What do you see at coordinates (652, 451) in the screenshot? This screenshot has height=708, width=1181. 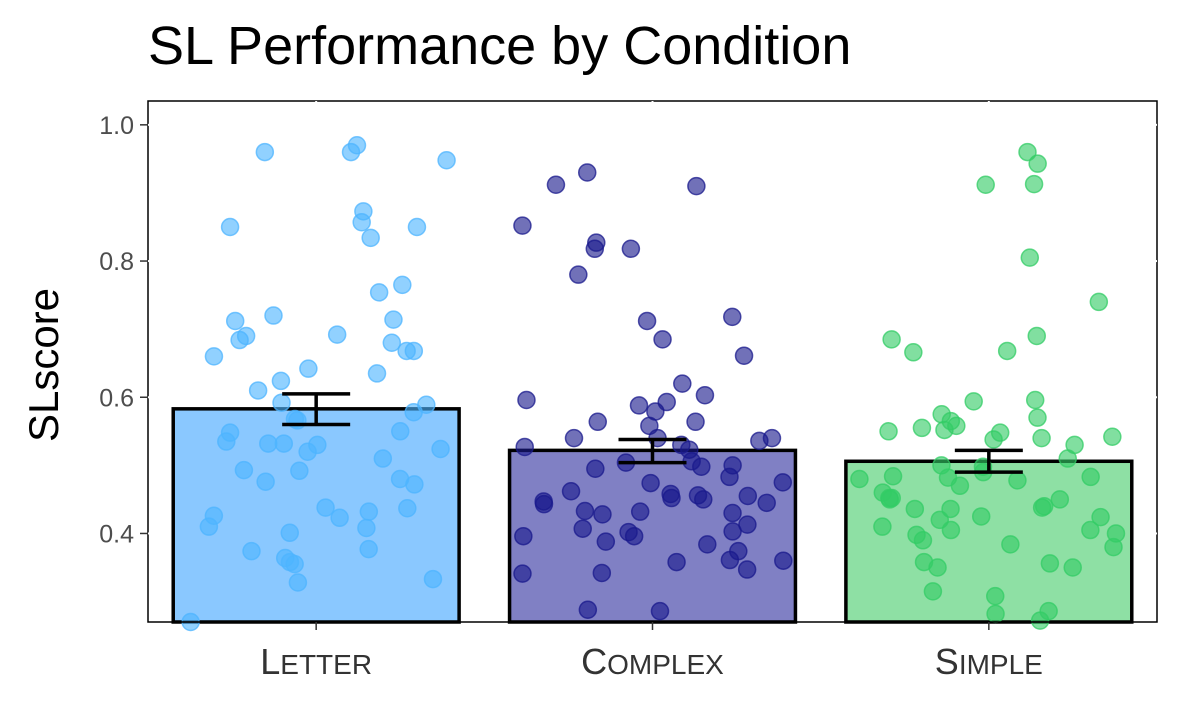 I see `error-bar-complex` at bounding box center [652, 451].